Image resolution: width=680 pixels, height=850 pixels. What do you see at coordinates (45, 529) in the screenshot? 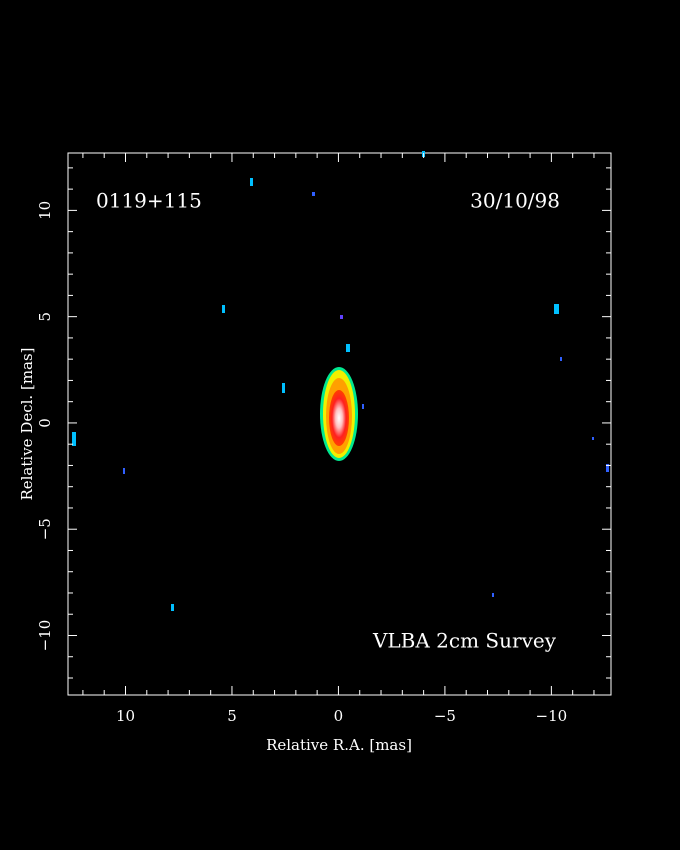
I see `y-tick-label: −5` at bounding box center [45, 529].